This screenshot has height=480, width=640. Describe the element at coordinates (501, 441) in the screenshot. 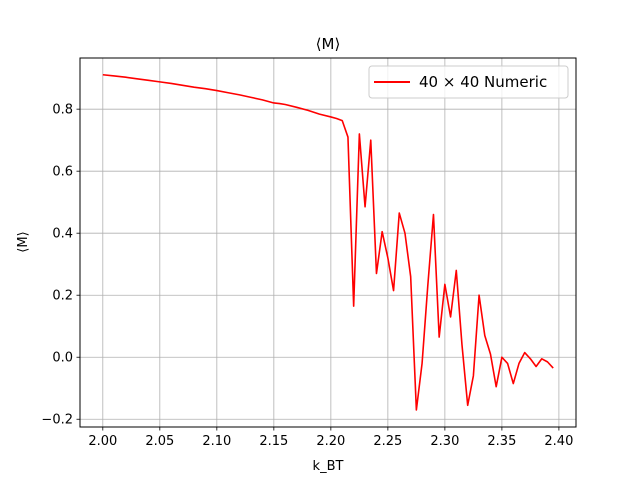

I see `x-tick-label: 2.35` at that location.